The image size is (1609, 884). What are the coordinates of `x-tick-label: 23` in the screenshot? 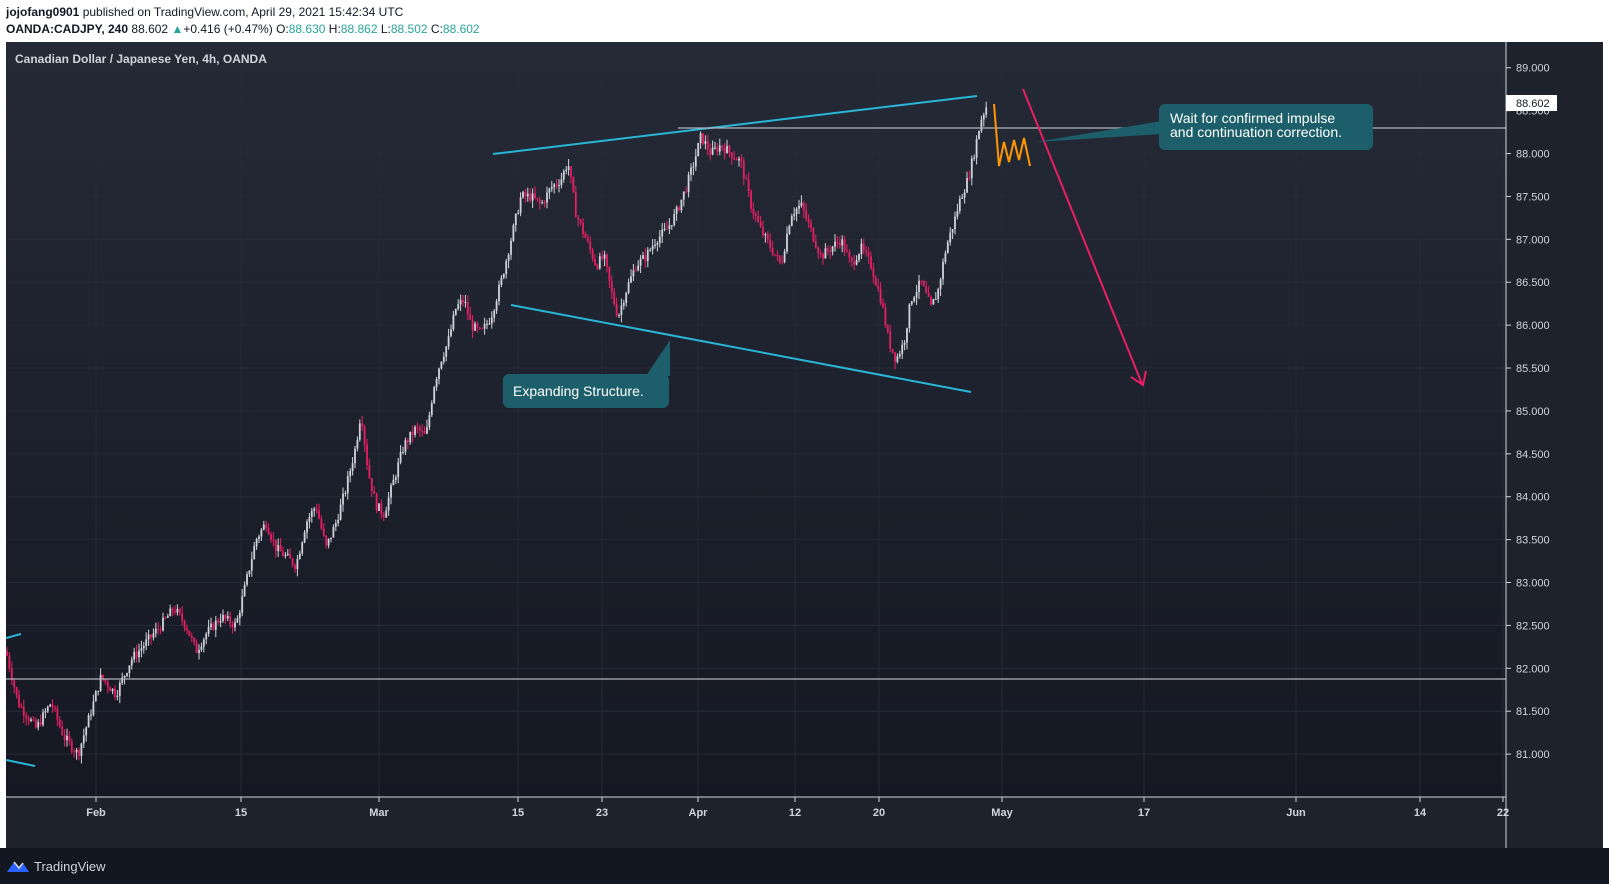 It's located at (602, 813).